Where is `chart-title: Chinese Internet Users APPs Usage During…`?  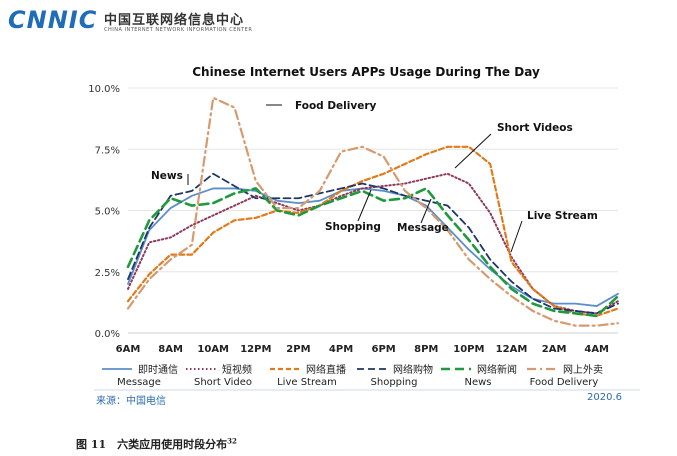
chart-title: Chinese Internet Users APPs Usage During… is located at coordinates (366, 72).